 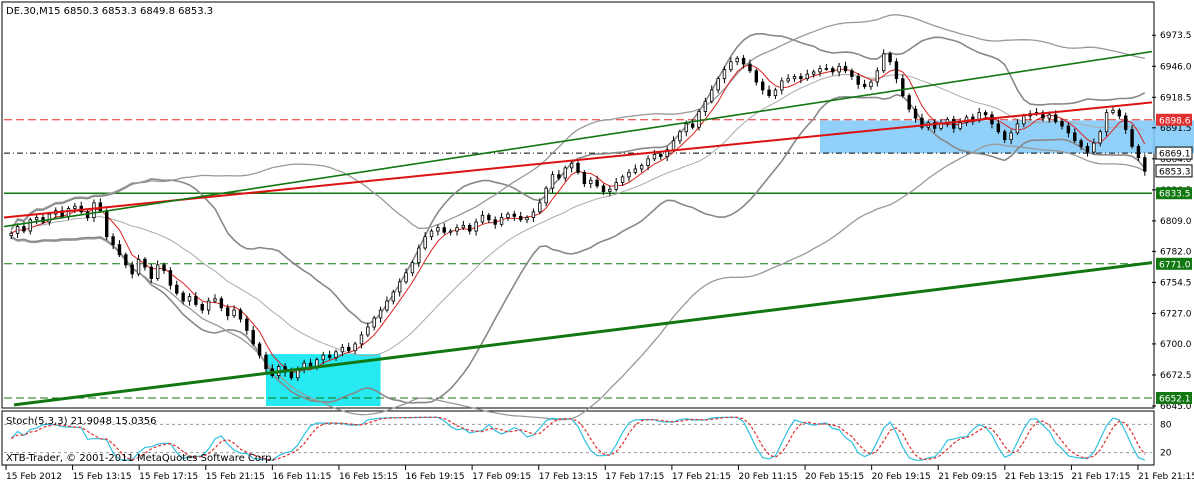 What do you see at coordinates (1175, 399) in the screenshot?
I see `price-label-6652.1: 6652.1` at bounding box center [1175, 399].